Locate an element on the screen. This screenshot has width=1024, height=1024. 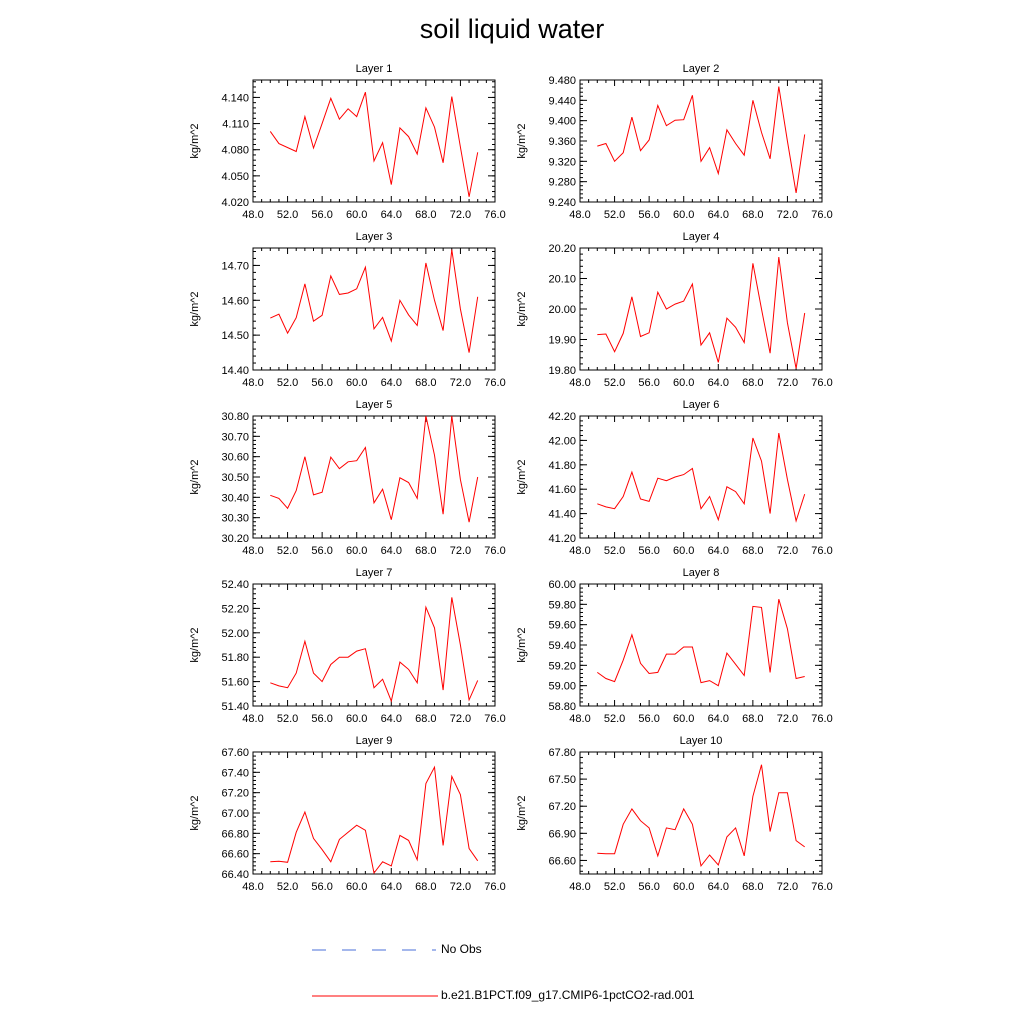
y-tick-label: 52.40 is located at coordinates (235, 585).